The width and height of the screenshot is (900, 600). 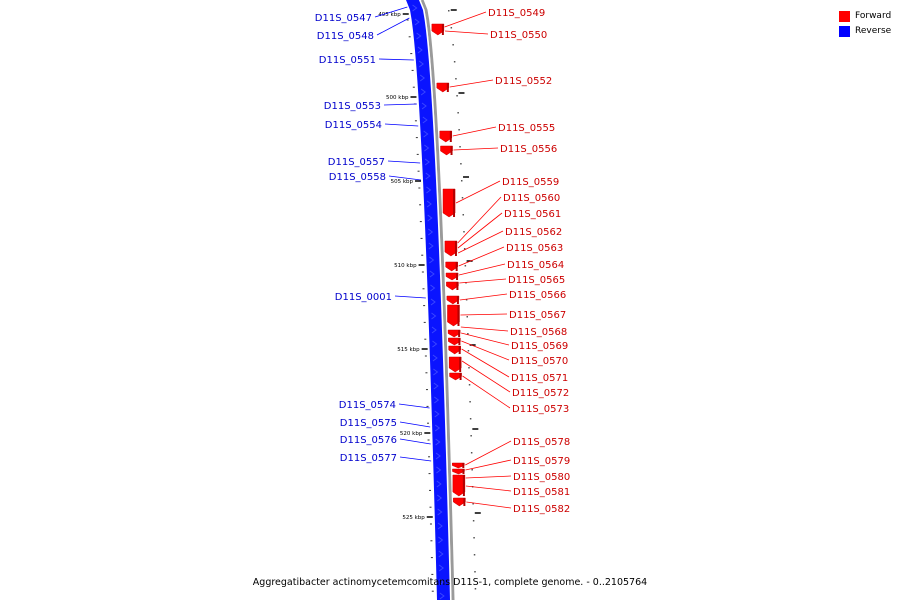 I want to click on reverse-gene-label: D11S_0577, so click(x=368, y=458).